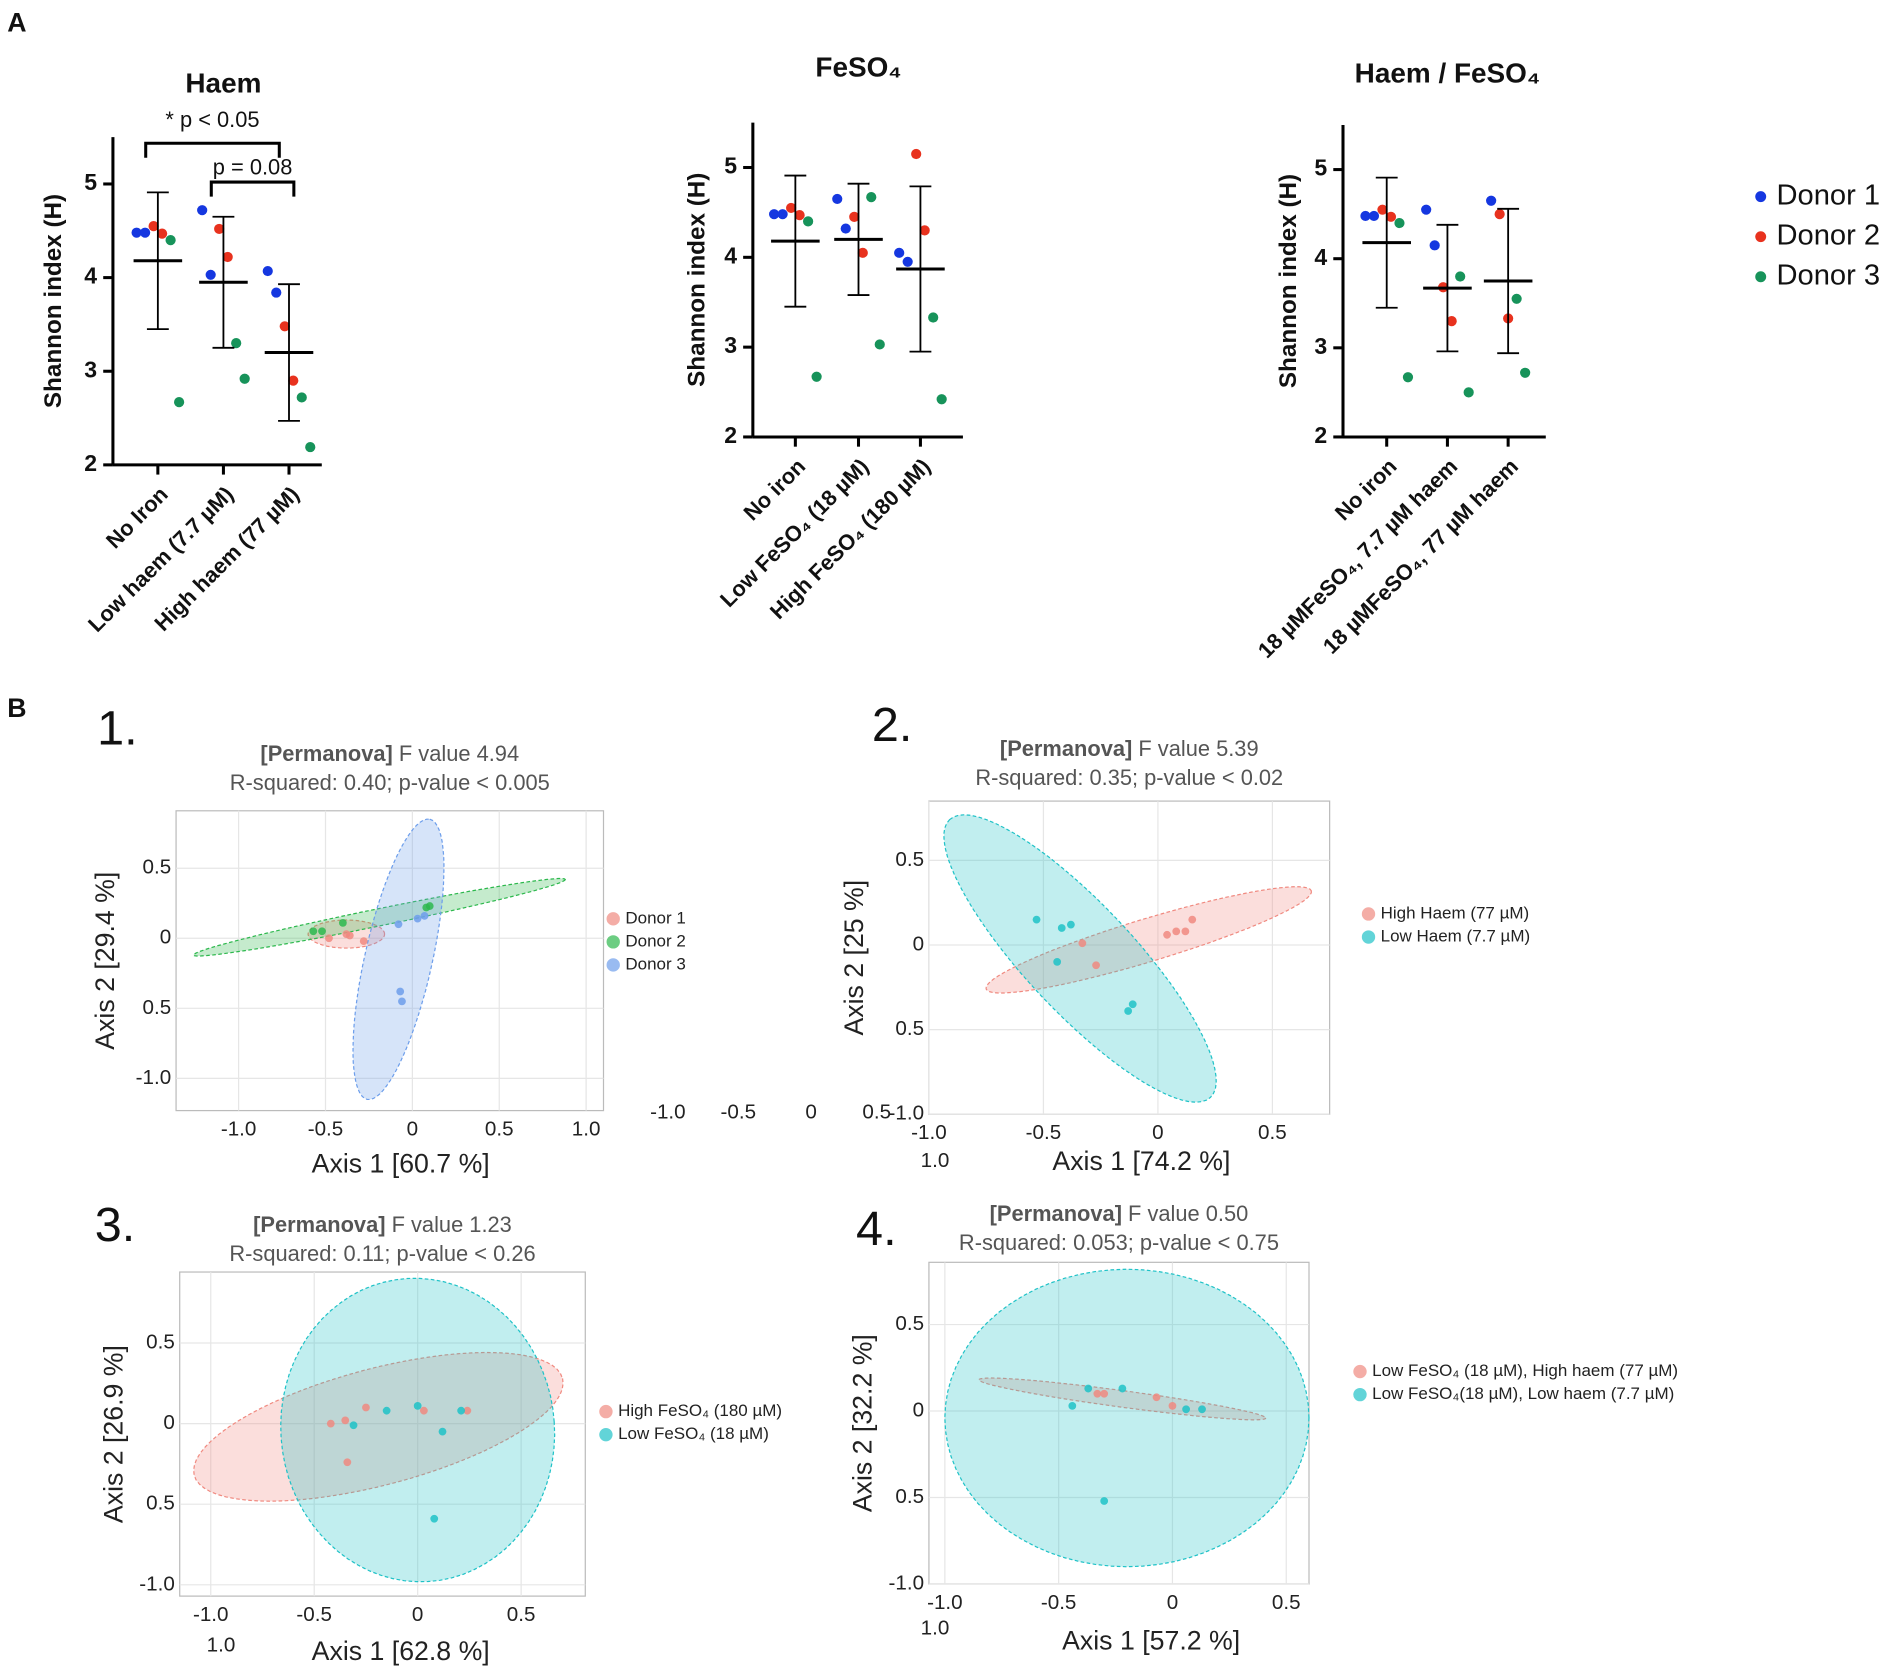  Describe the element at coordinates (115, 1225) in the screenshot. I see `panel-number: 3.` at that location.